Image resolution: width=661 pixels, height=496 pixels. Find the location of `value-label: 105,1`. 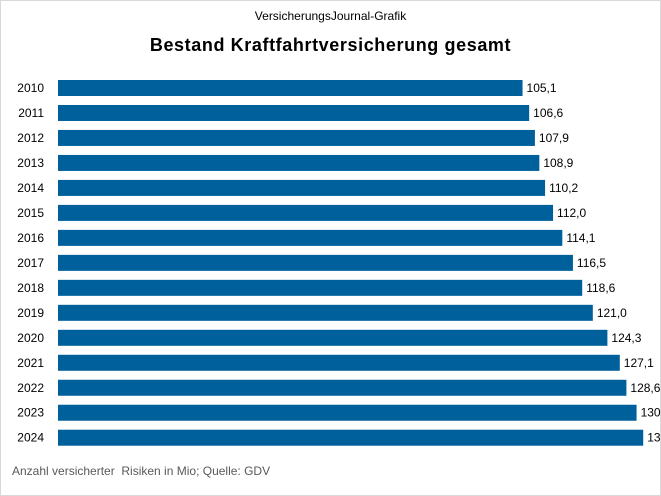

value-label: 105,1 is located at coordinates (542, 88).